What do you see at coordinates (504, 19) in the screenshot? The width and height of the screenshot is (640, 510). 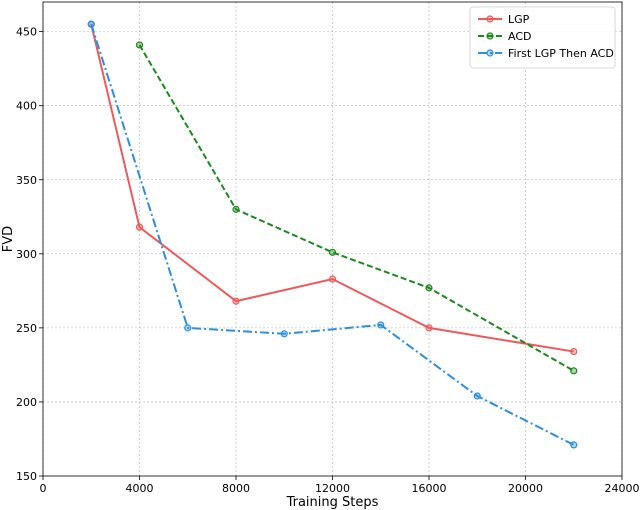 I see `legend-item: LGP` at bounding box center [504, 19].